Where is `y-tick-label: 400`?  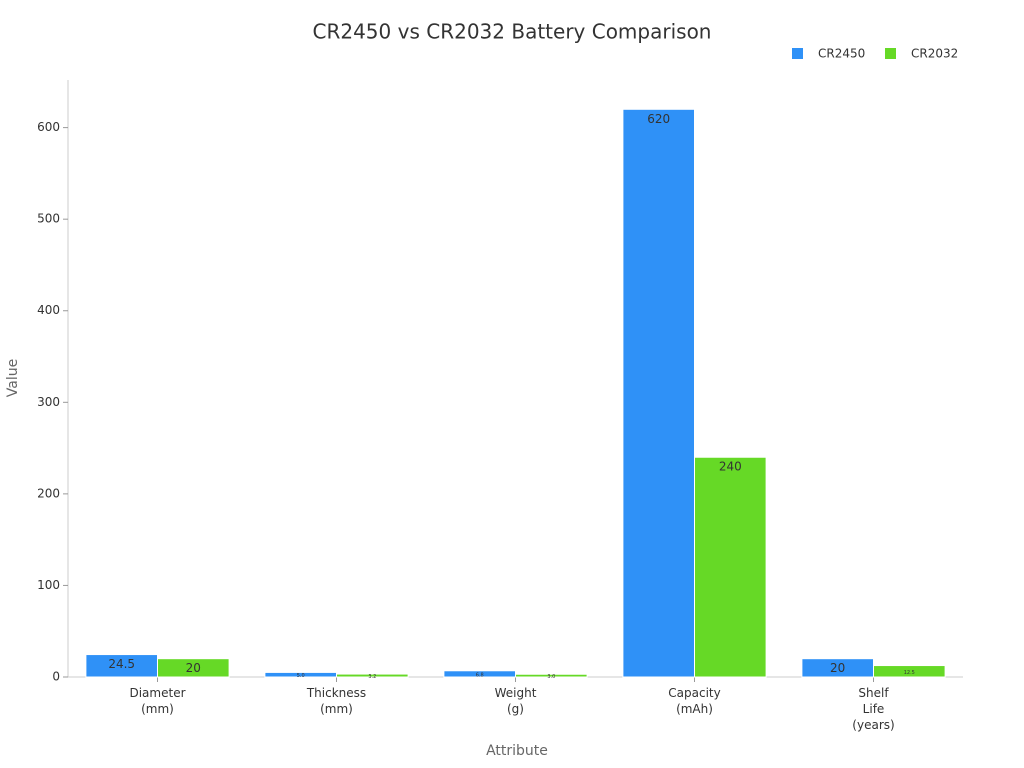 y-tick-label: 400 is located at coordinates (48, 310).